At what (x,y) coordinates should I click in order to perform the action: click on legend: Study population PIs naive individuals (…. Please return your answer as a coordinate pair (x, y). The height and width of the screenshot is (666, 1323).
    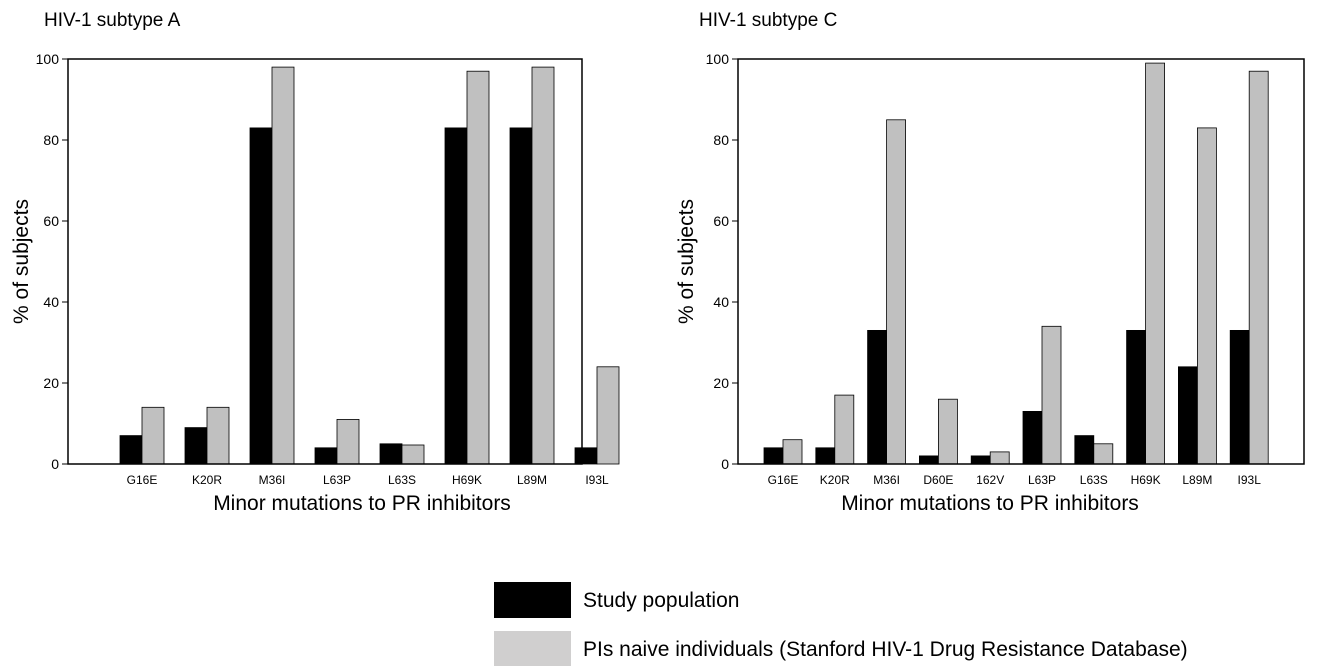
    Looking at the image, I should click on (841, 624).